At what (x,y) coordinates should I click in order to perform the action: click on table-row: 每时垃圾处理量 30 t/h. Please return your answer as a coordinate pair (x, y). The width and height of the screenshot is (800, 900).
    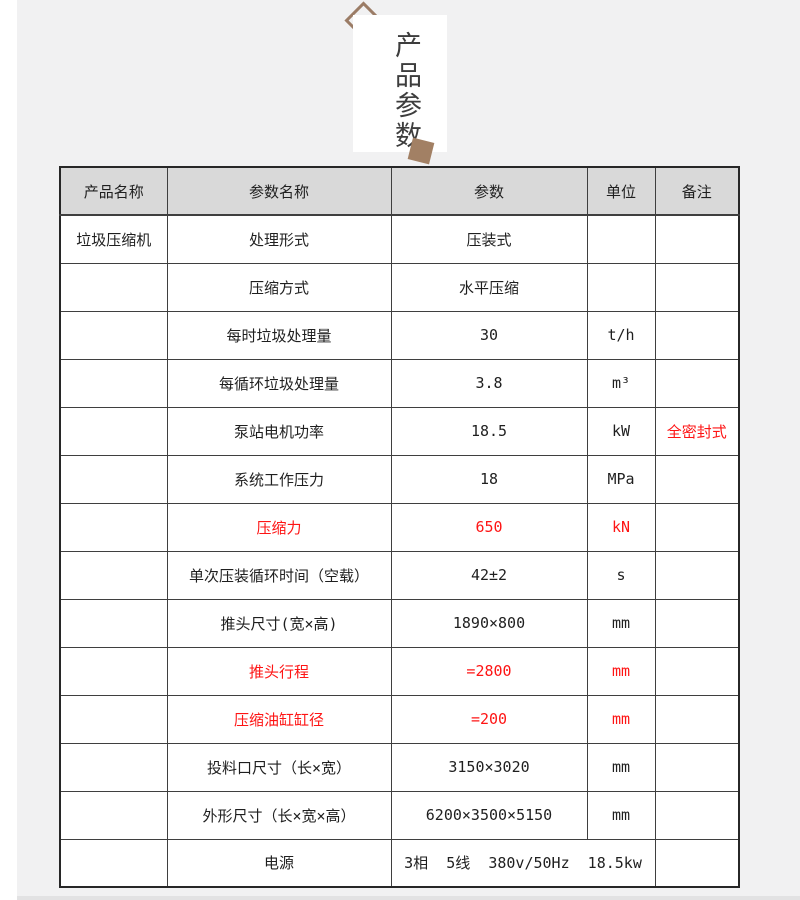
    Looking at the image, I should click on (399, 335).